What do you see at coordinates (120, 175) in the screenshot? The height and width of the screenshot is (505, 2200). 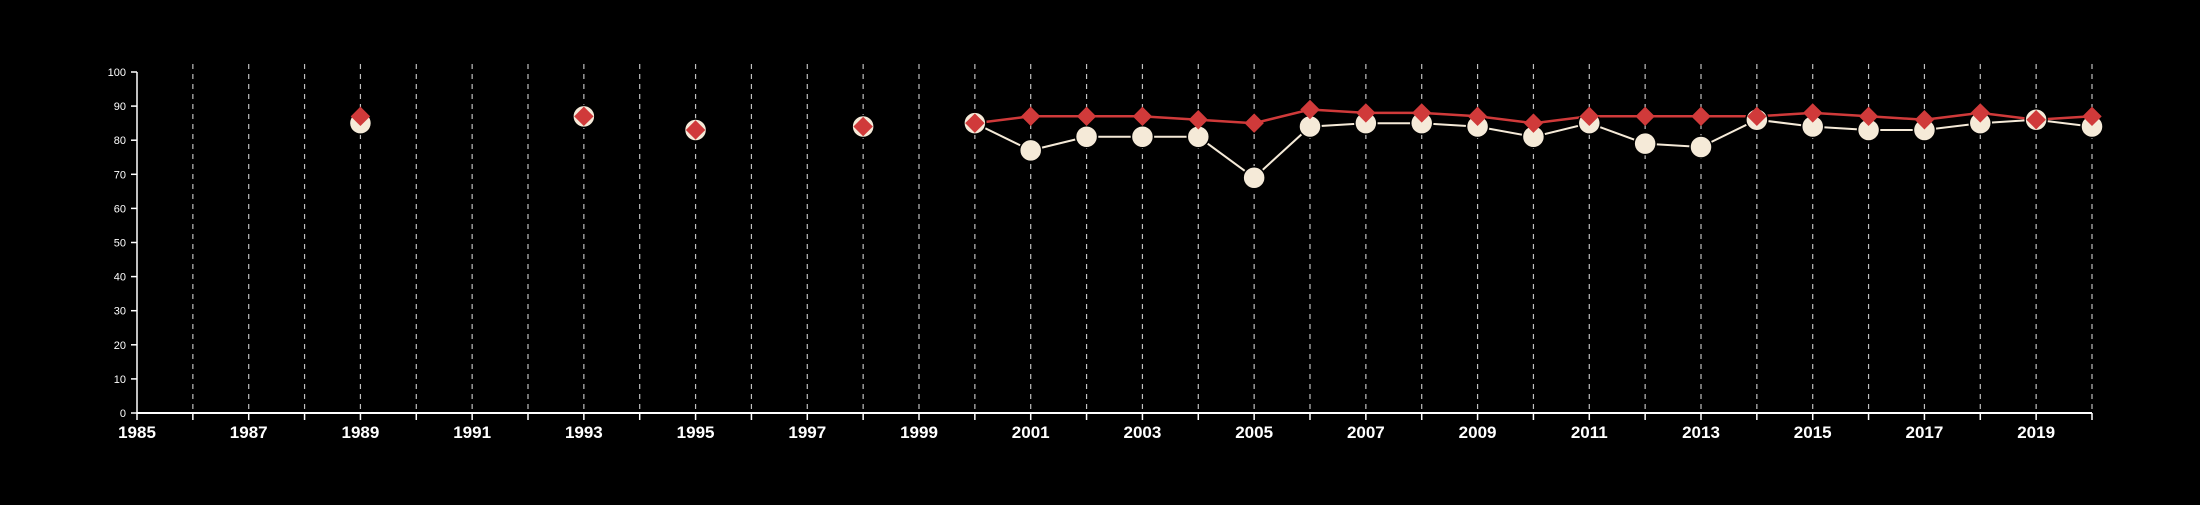 I see `y-tick-label: 70` at bounding box center [120, 175].